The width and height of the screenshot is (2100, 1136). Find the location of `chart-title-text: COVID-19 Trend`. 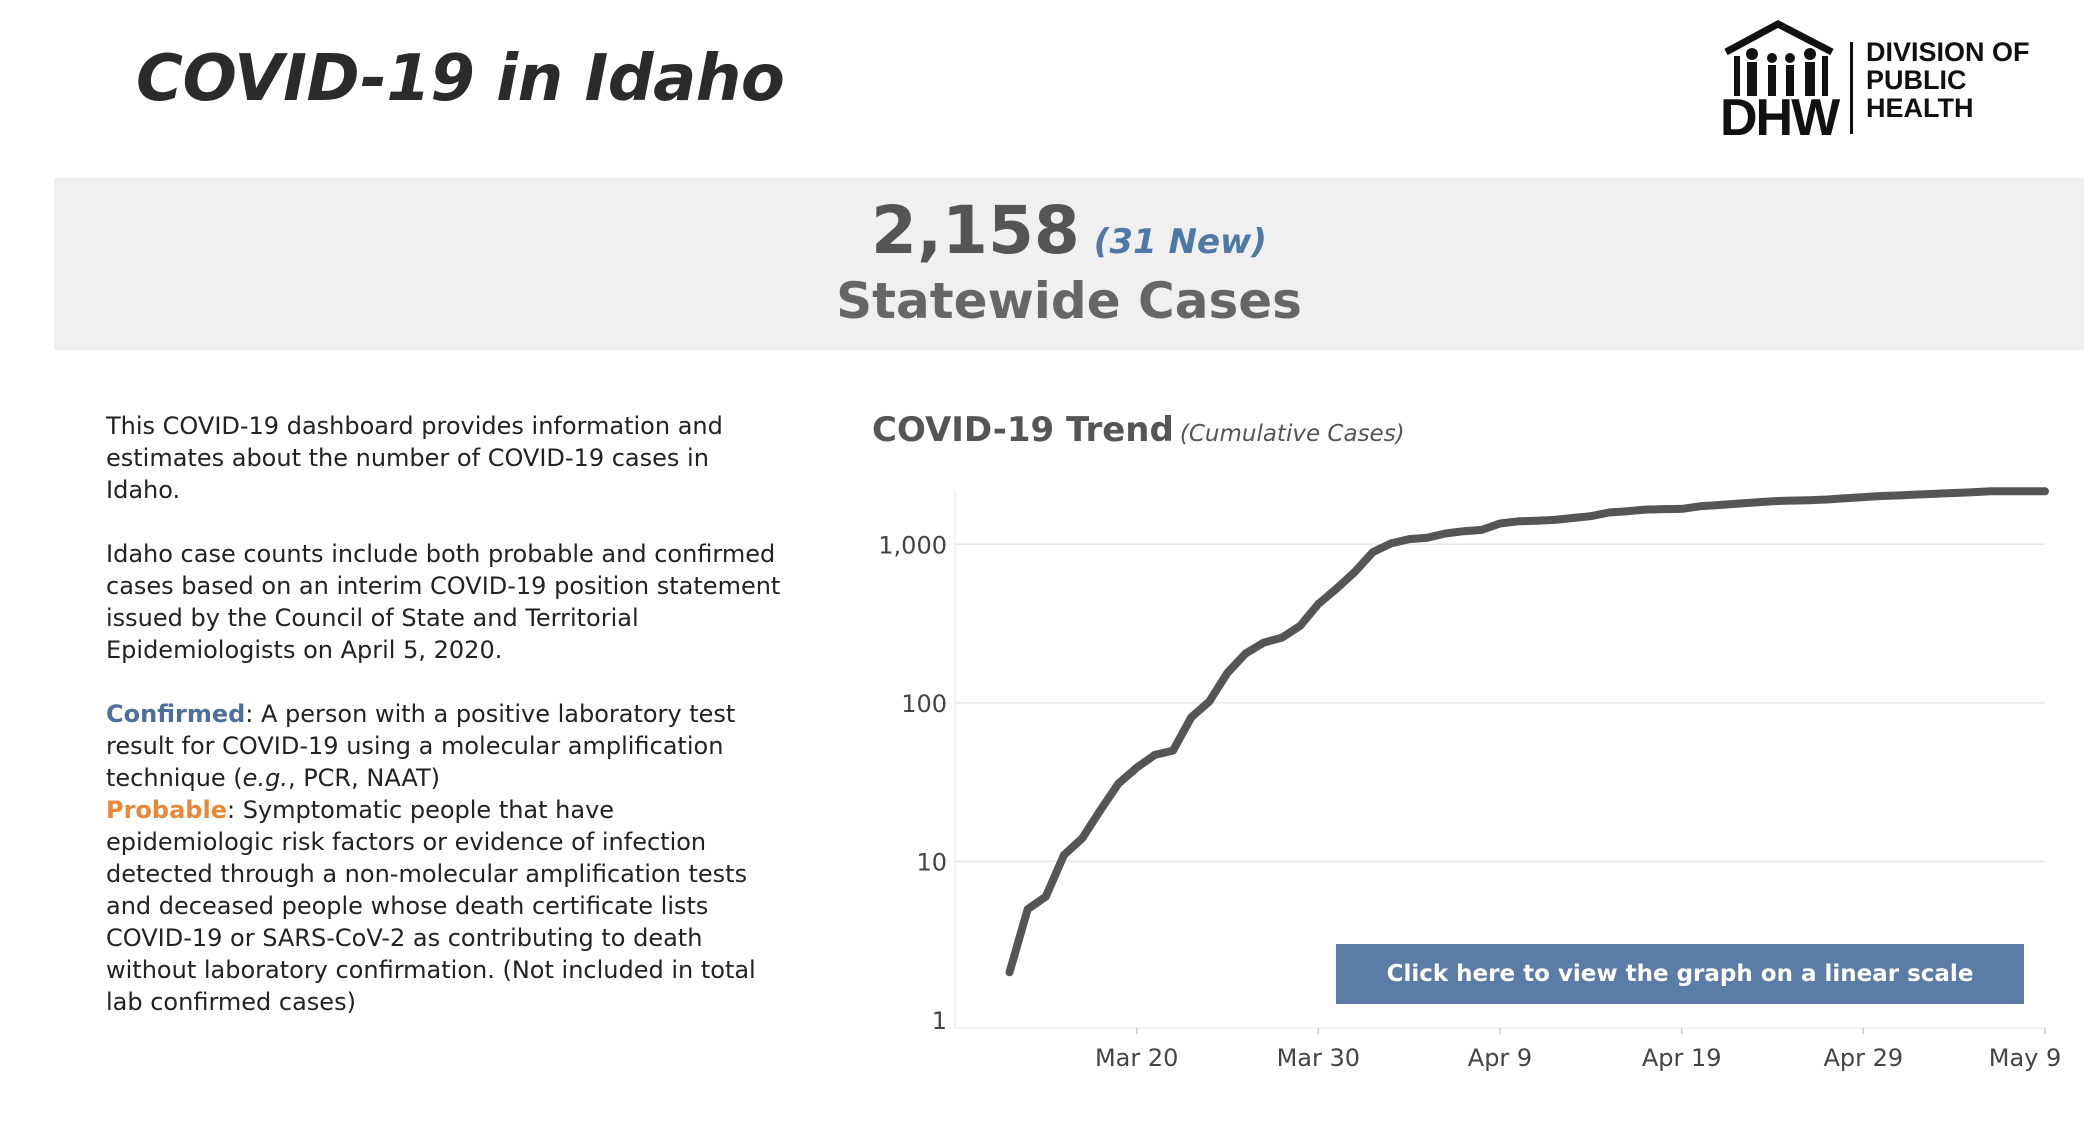

chart-title-text: COVID-19 Trend is located at coordinates (1023, 430).